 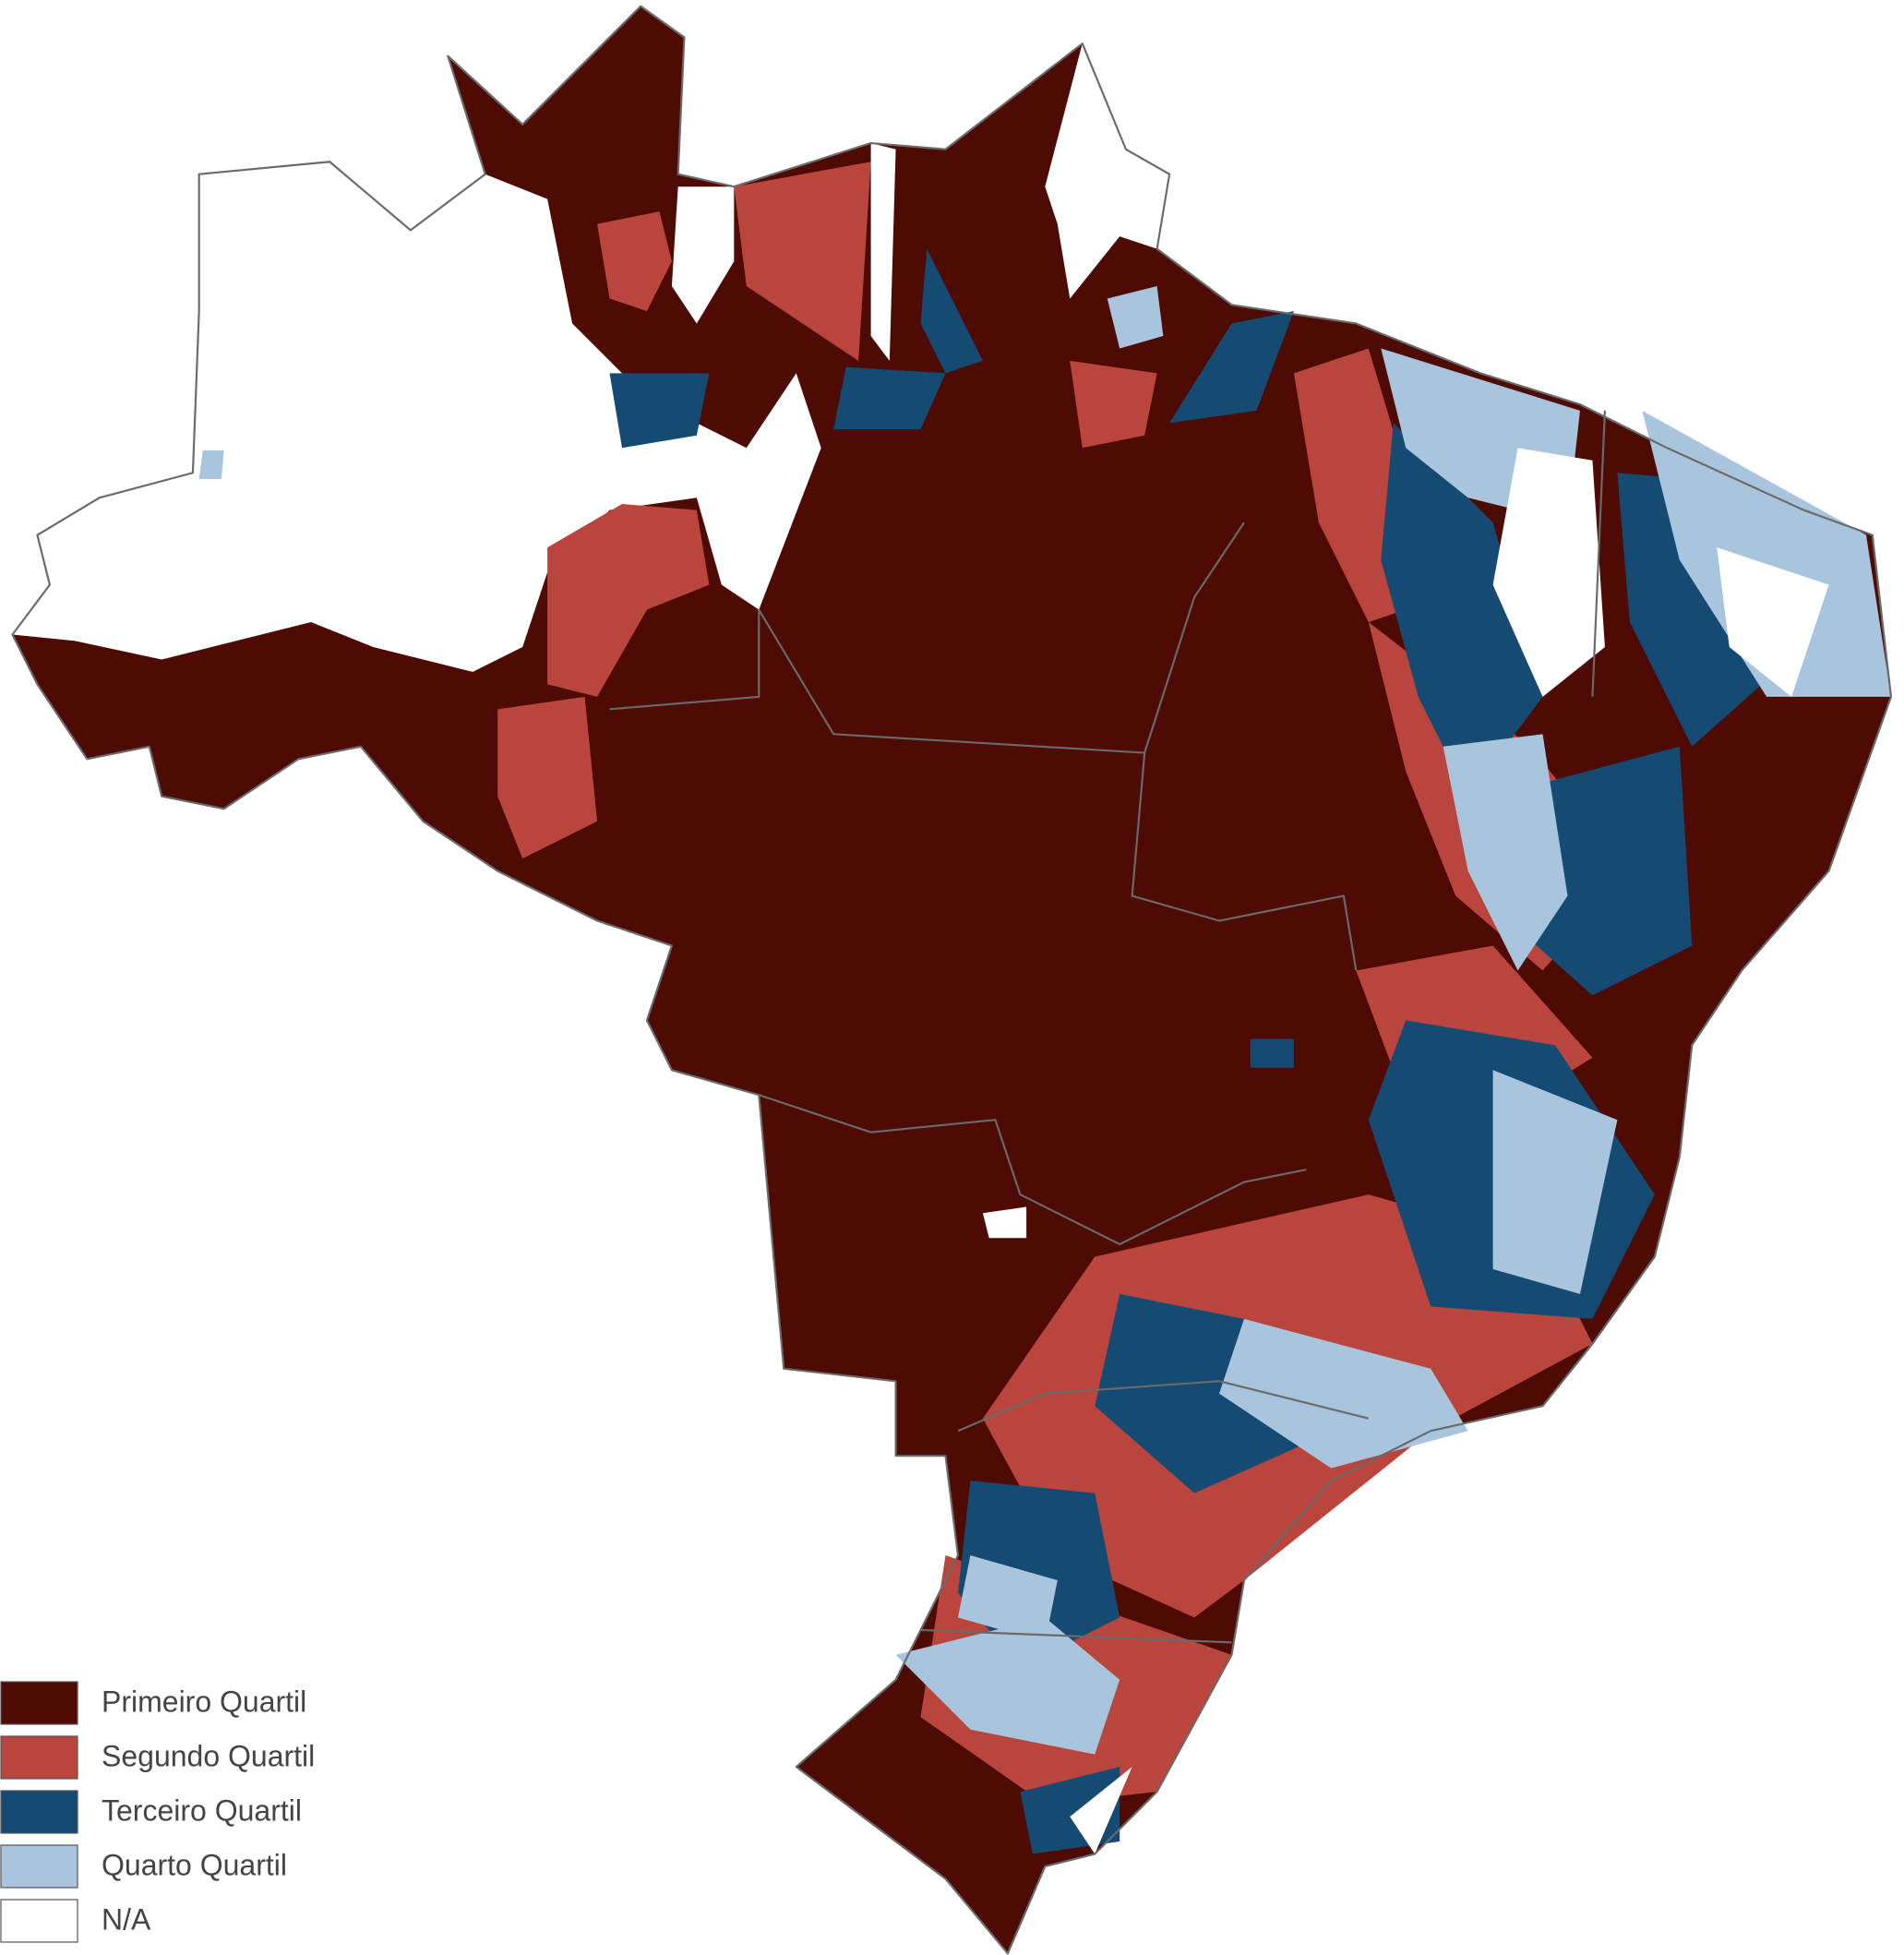 I want to click on legend-label: Quarto Quartil, so click(x=194, y=1865).